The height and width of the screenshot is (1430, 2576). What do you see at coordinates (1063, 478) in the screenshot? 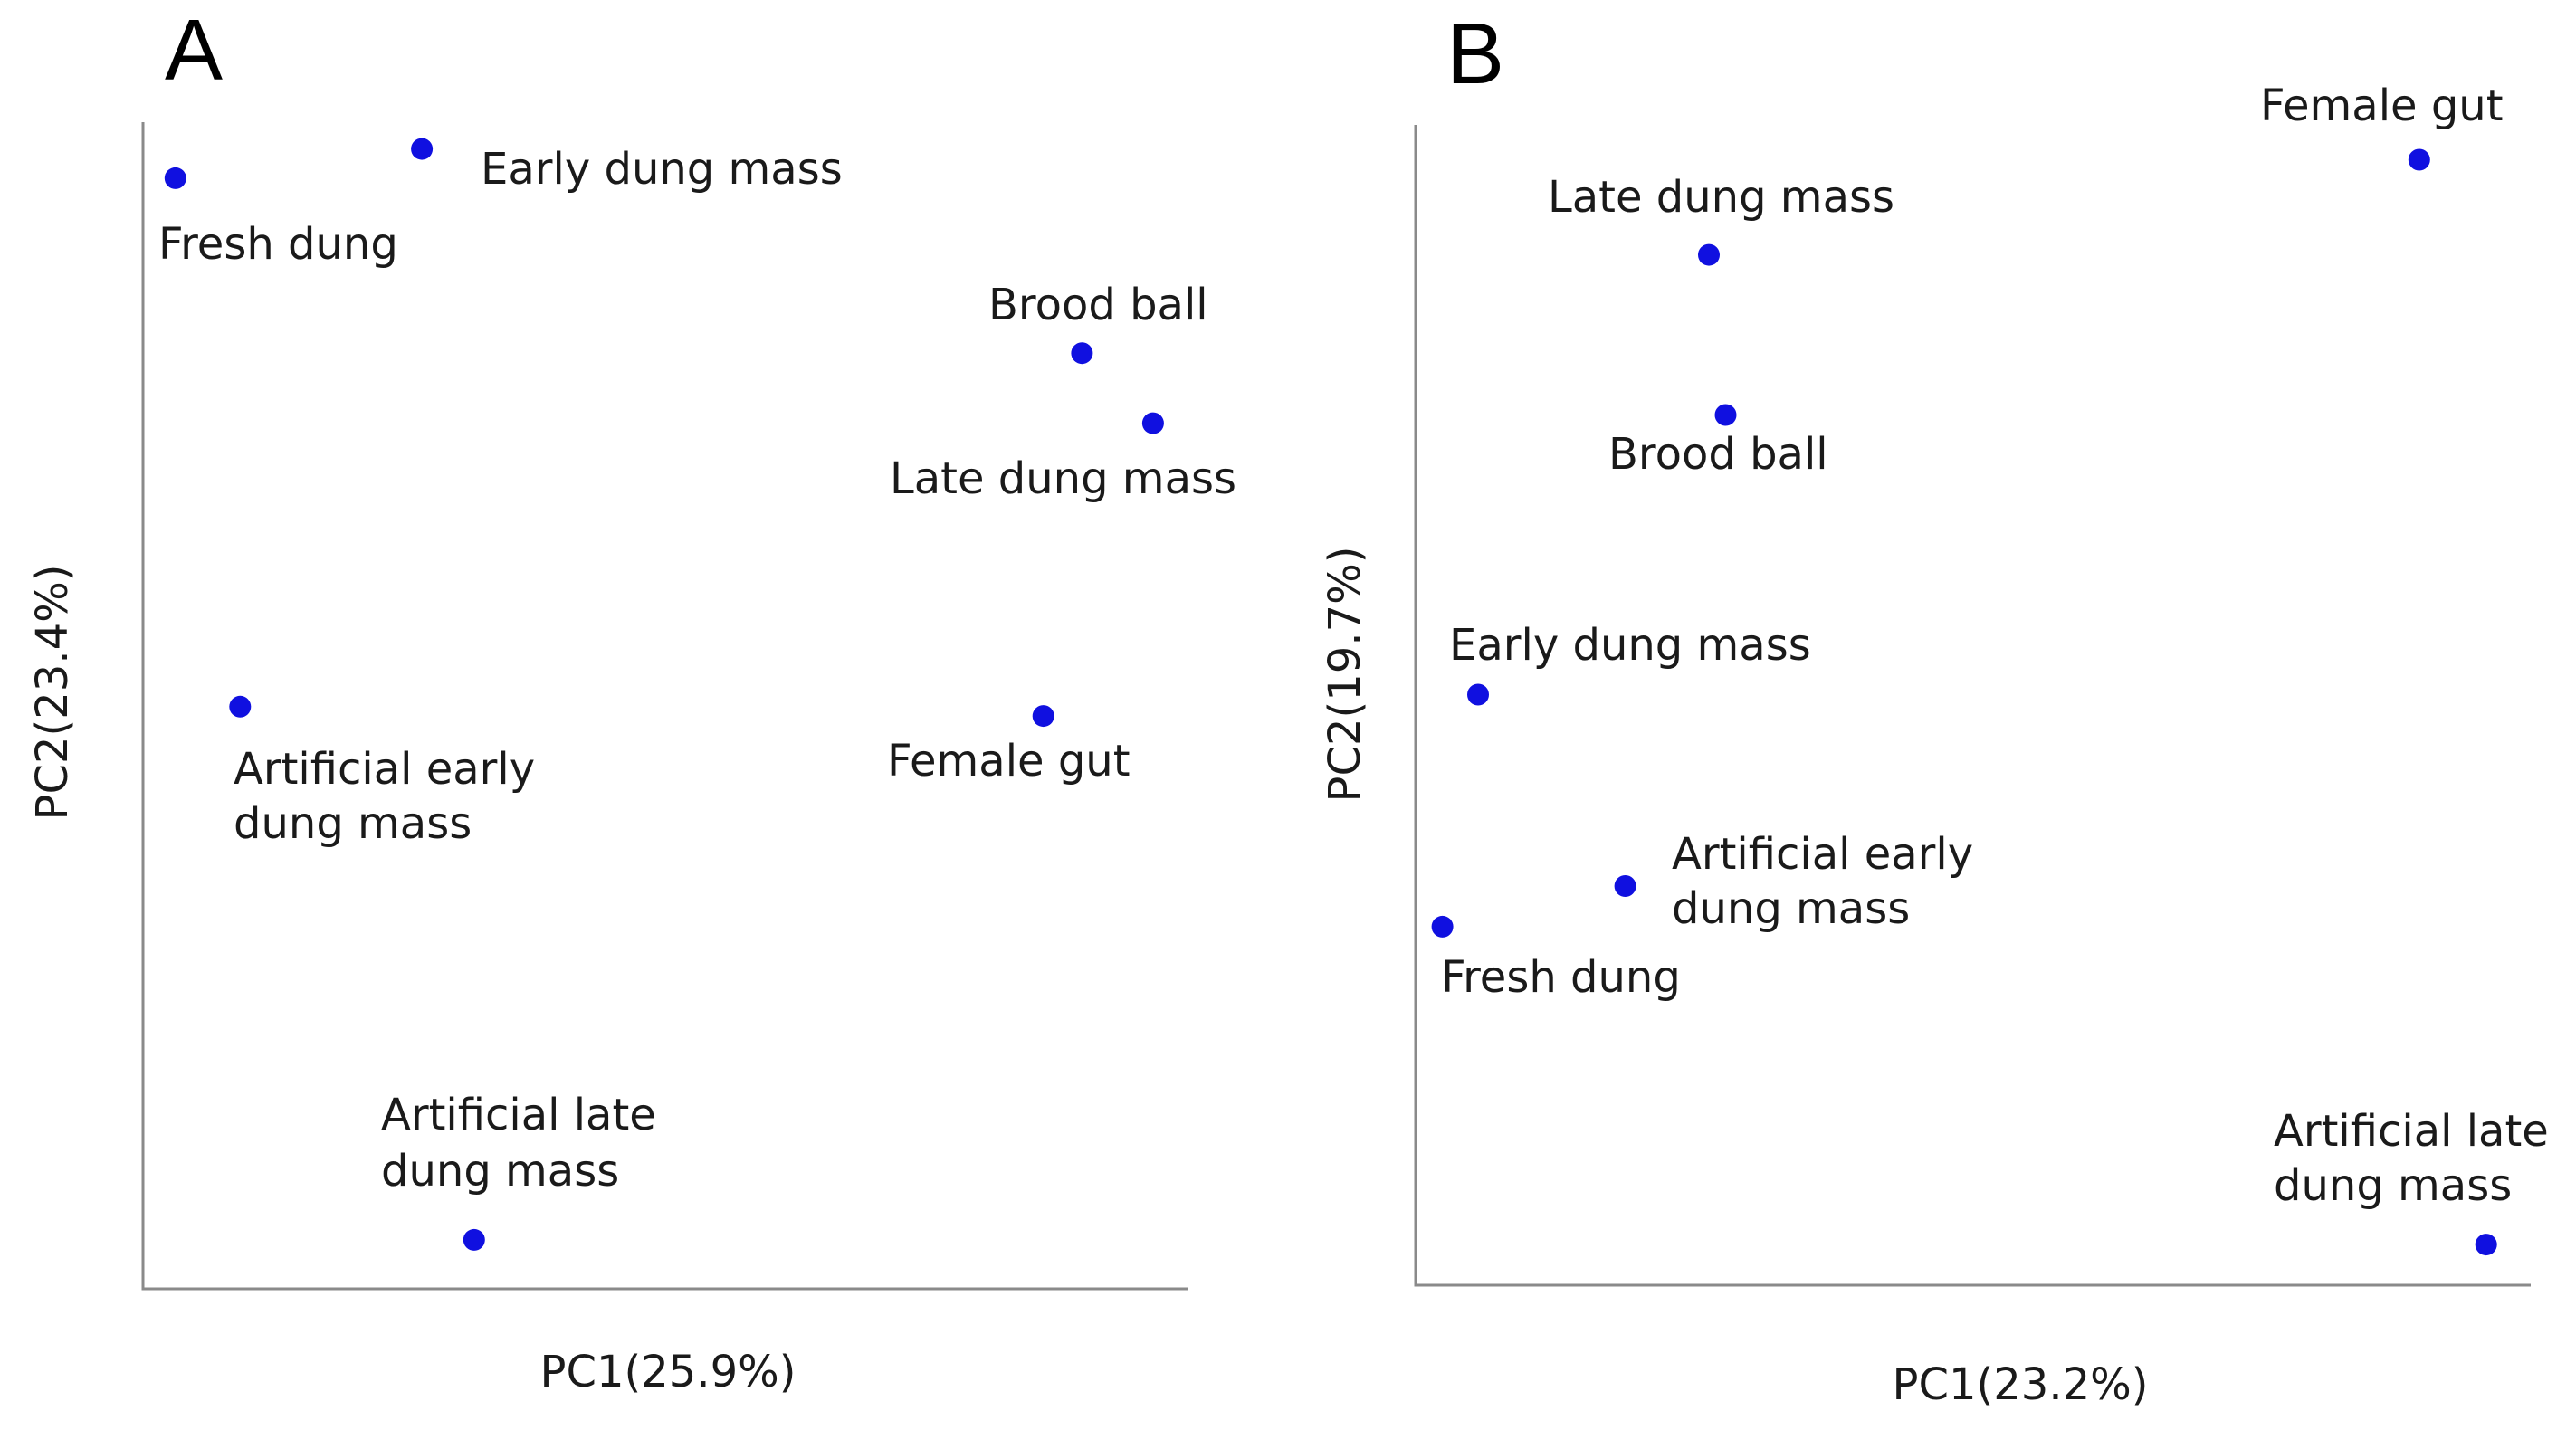
I see `panel-a-label-late-dung-mass: Late dung mass` at bounding box center [1063, 478].